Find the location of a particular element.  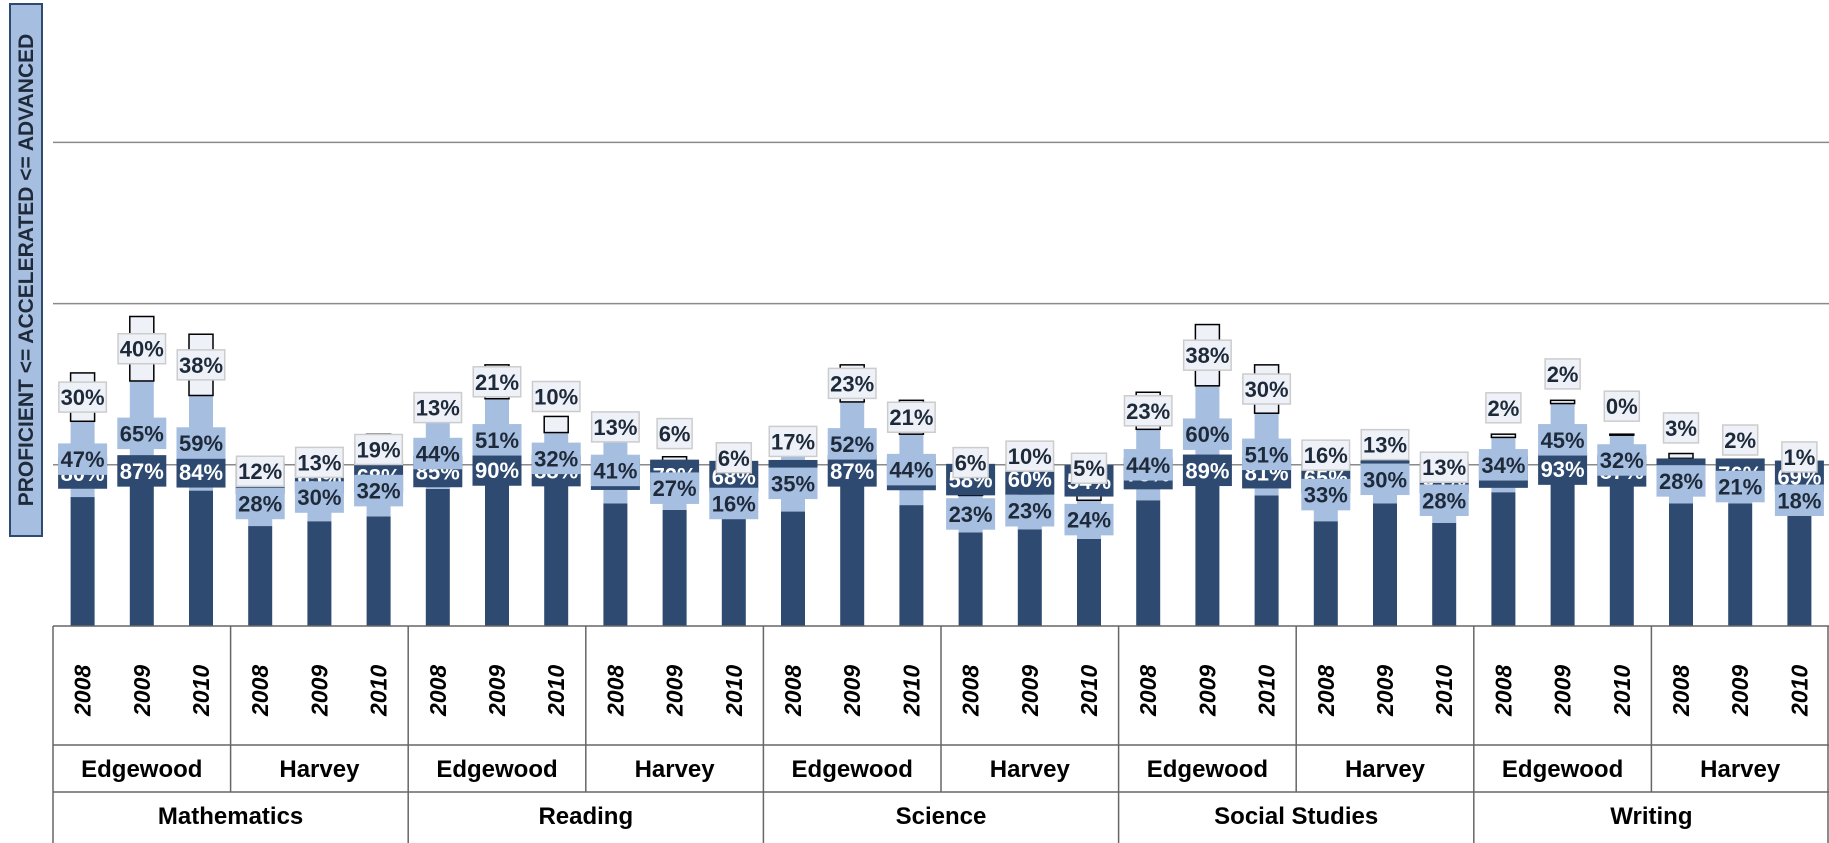

label-accelerated-text: 32% is located at coordinates (1622, 460).